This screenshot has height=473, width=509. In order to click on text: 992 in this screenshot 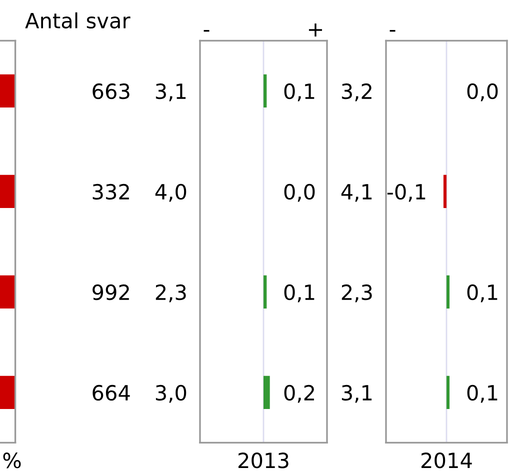, I will do `click(110, 292)`.